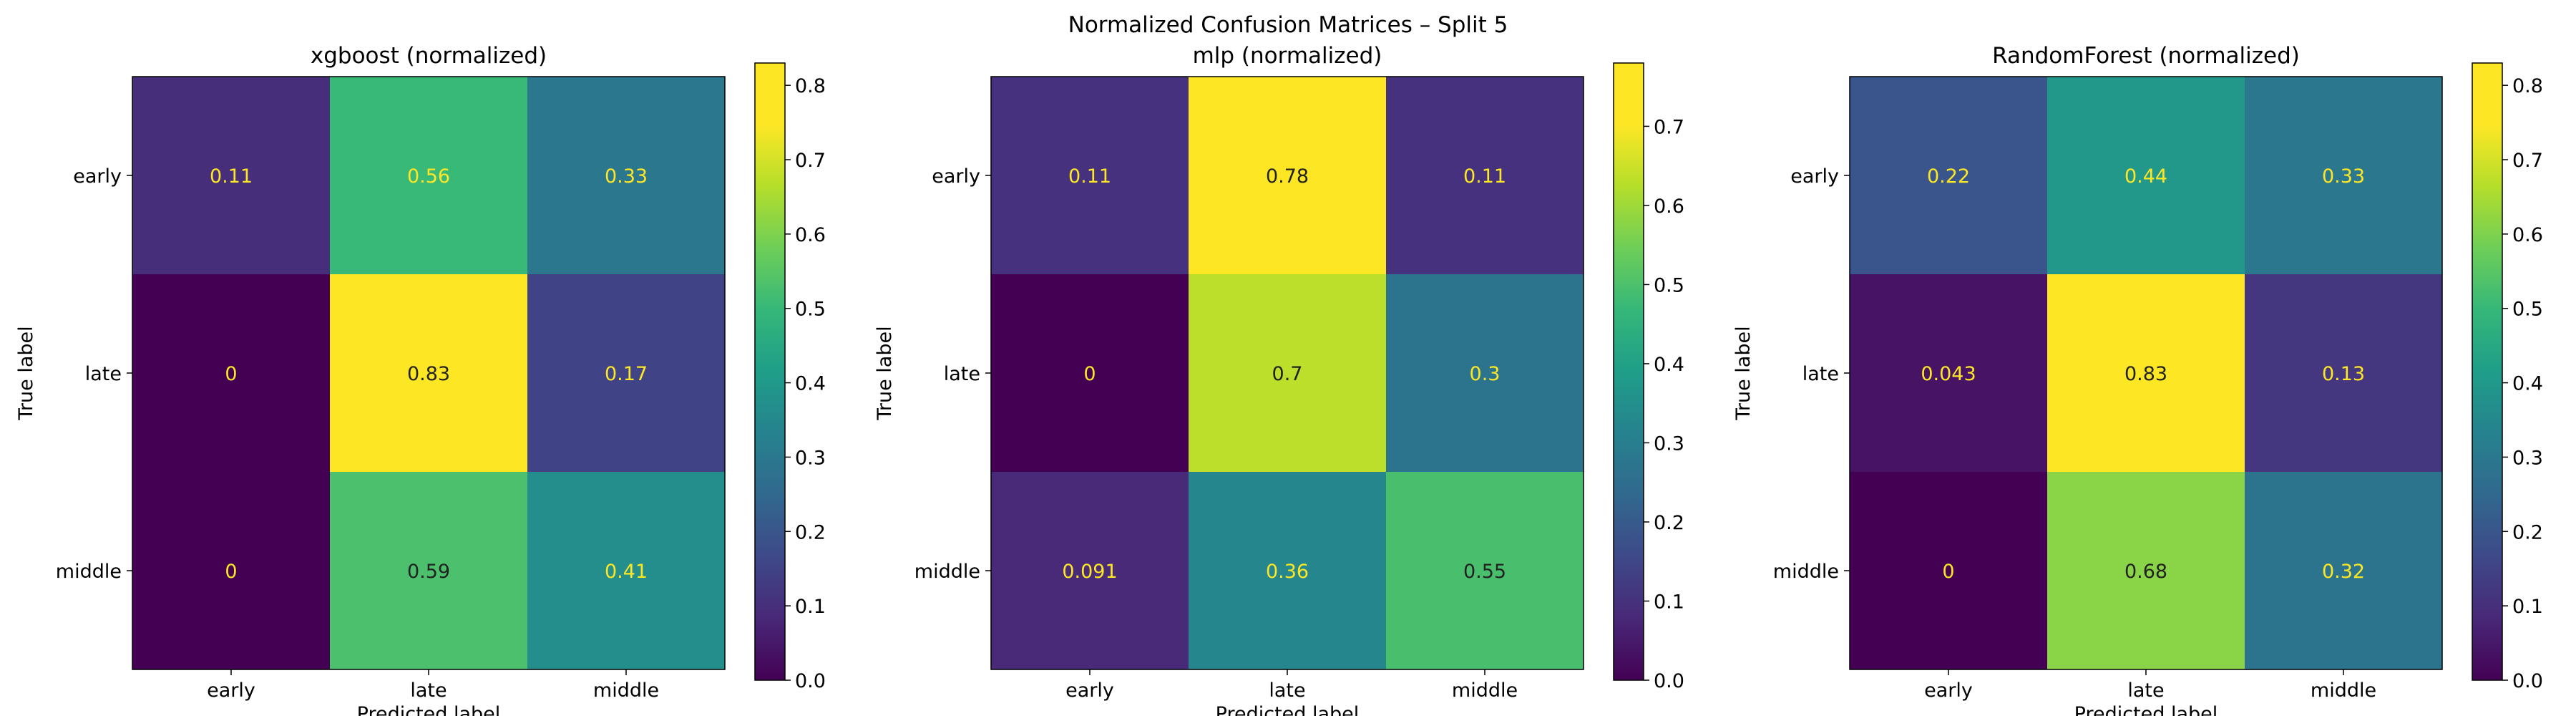  I want to click on cell-label: 0.59, so click(428, 572).